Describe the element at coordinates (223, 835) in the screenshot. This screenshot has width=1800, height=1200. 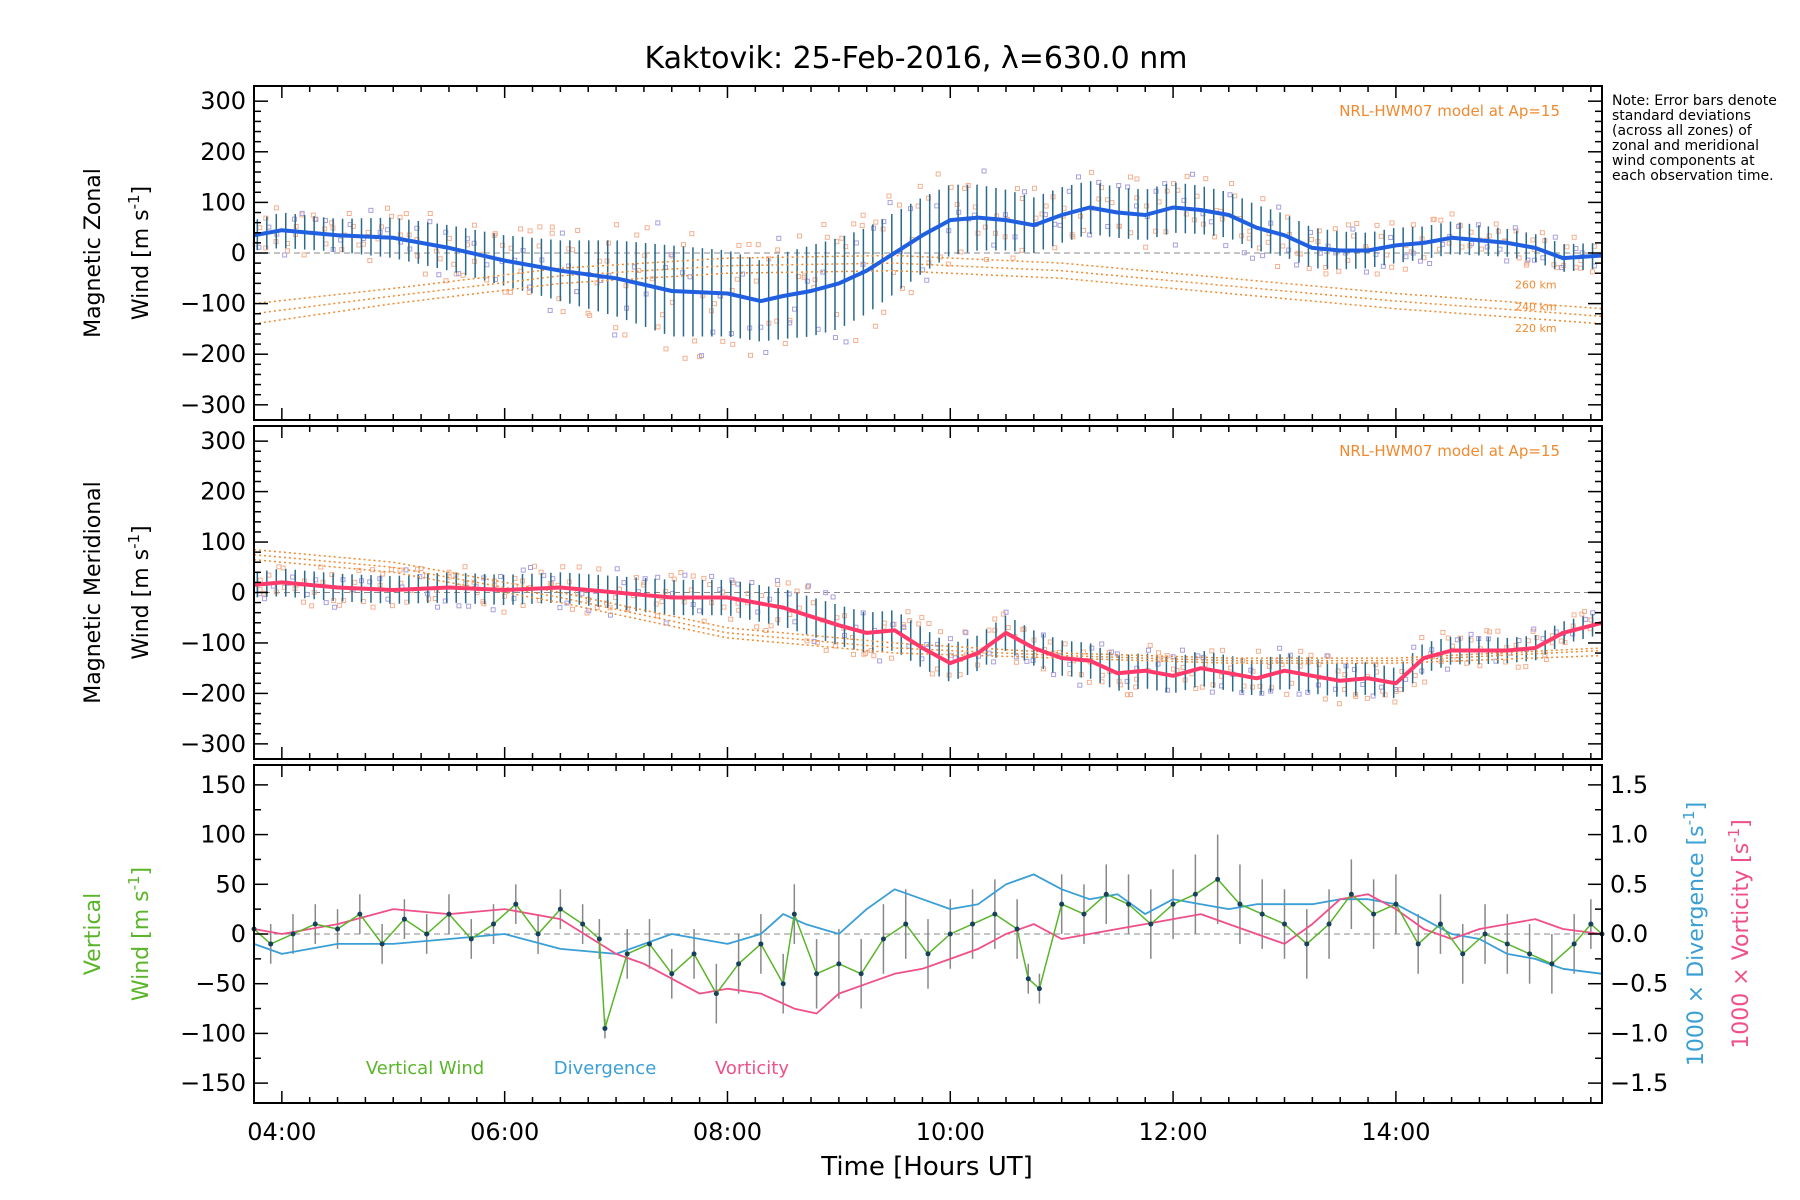
I see `y-tick-label: 100` at that location.